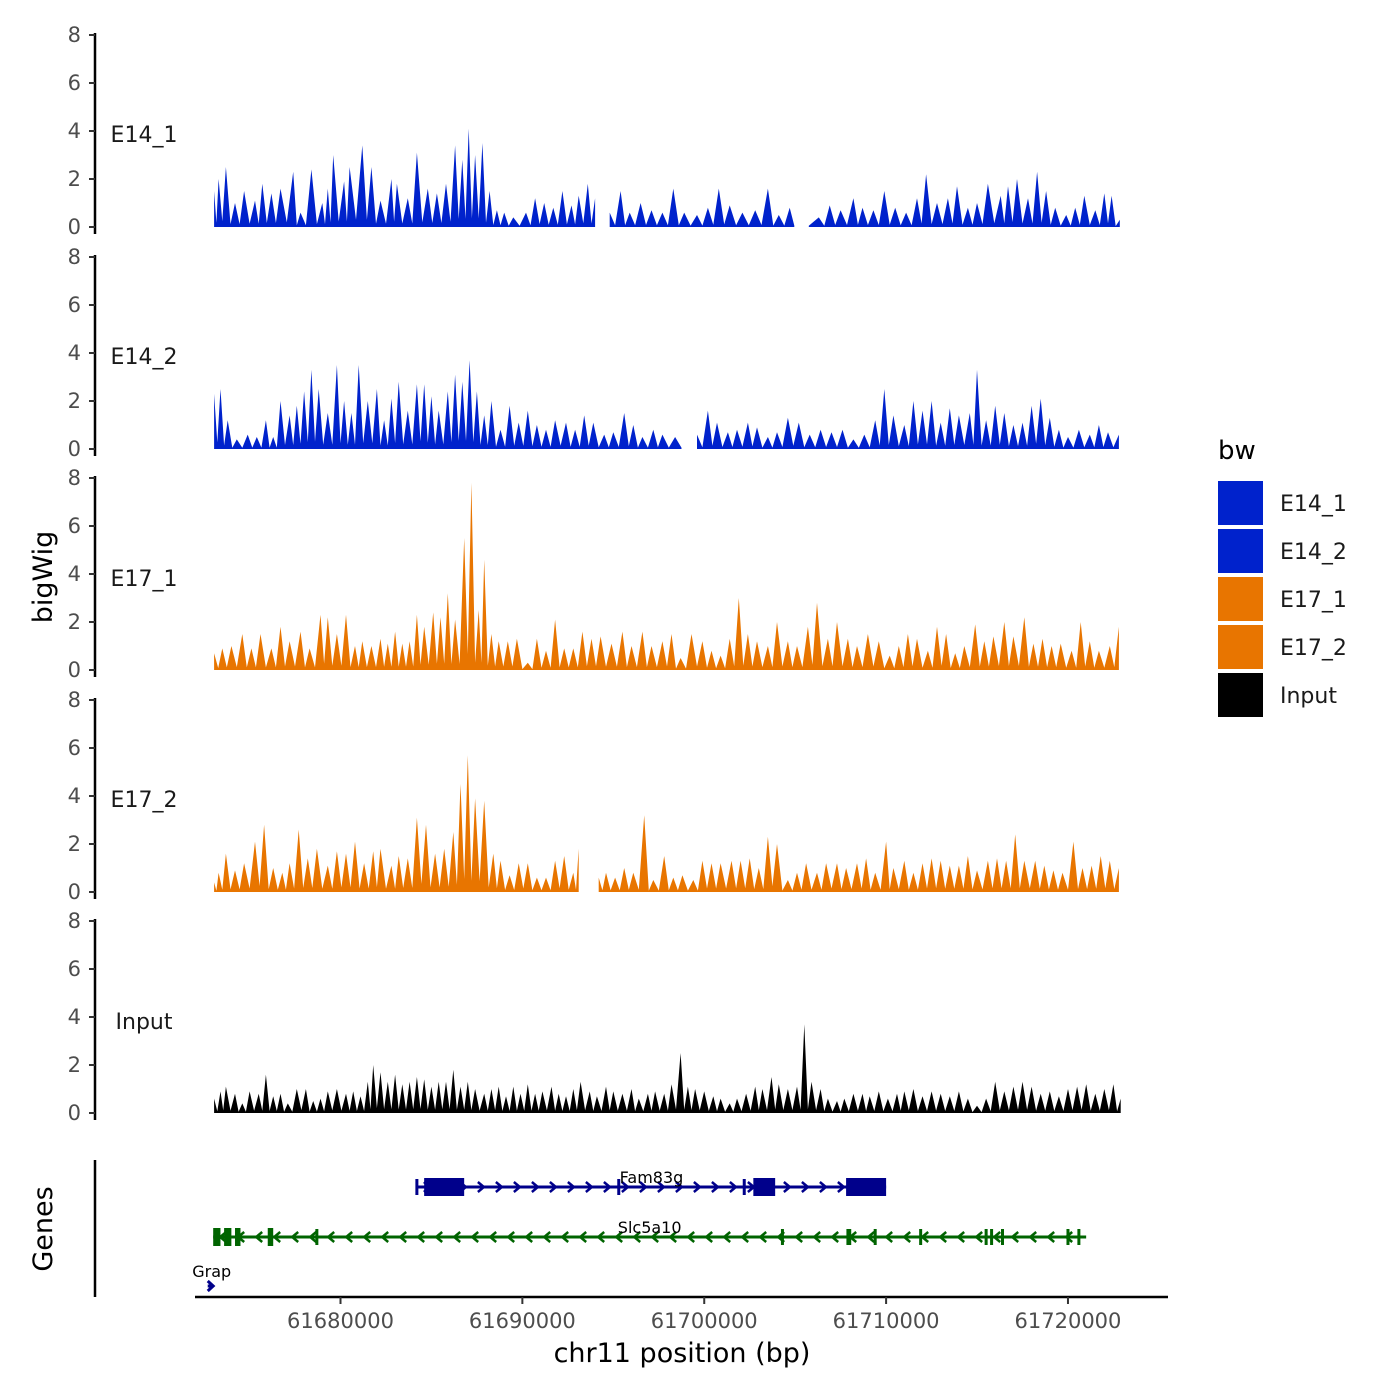  Describe the element at coordinates (144, 1022) in the screenshot. I see `track-label: Input` at that location.